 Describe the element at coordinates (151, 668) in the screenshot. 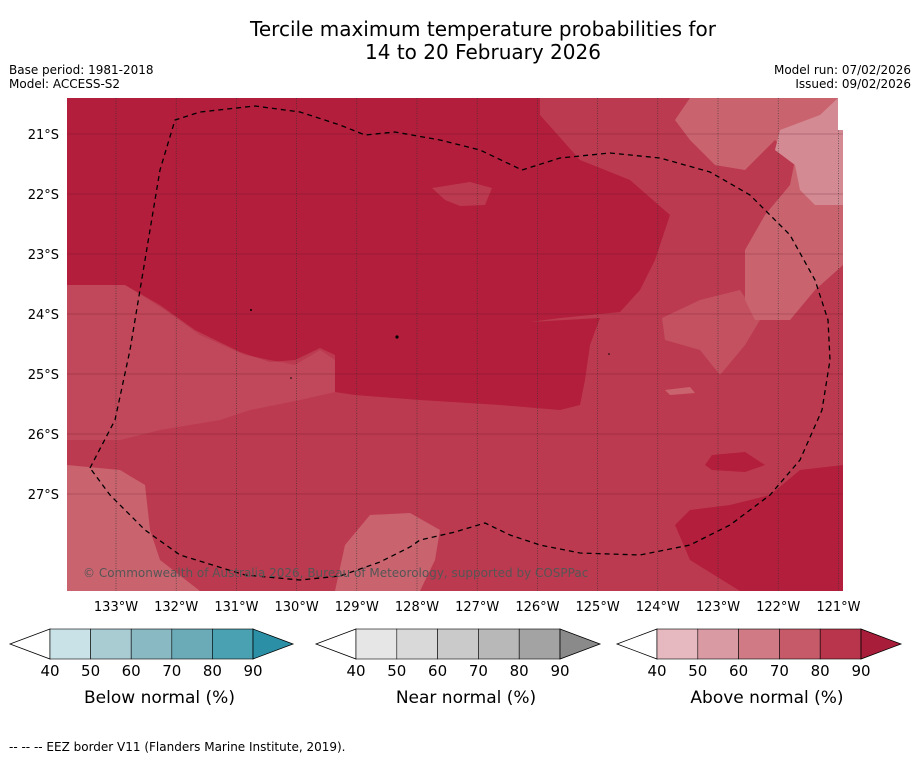

I see `colorbar: 40 50 60 70 80 90 Below normal (%)` at that location.